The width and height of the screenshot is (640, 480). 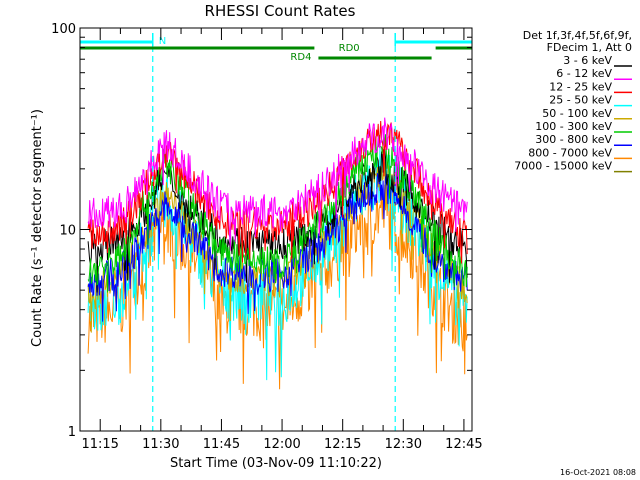 I want to click on legend-entry-label: 3 - 6 keV, so click(x=587, y=60).